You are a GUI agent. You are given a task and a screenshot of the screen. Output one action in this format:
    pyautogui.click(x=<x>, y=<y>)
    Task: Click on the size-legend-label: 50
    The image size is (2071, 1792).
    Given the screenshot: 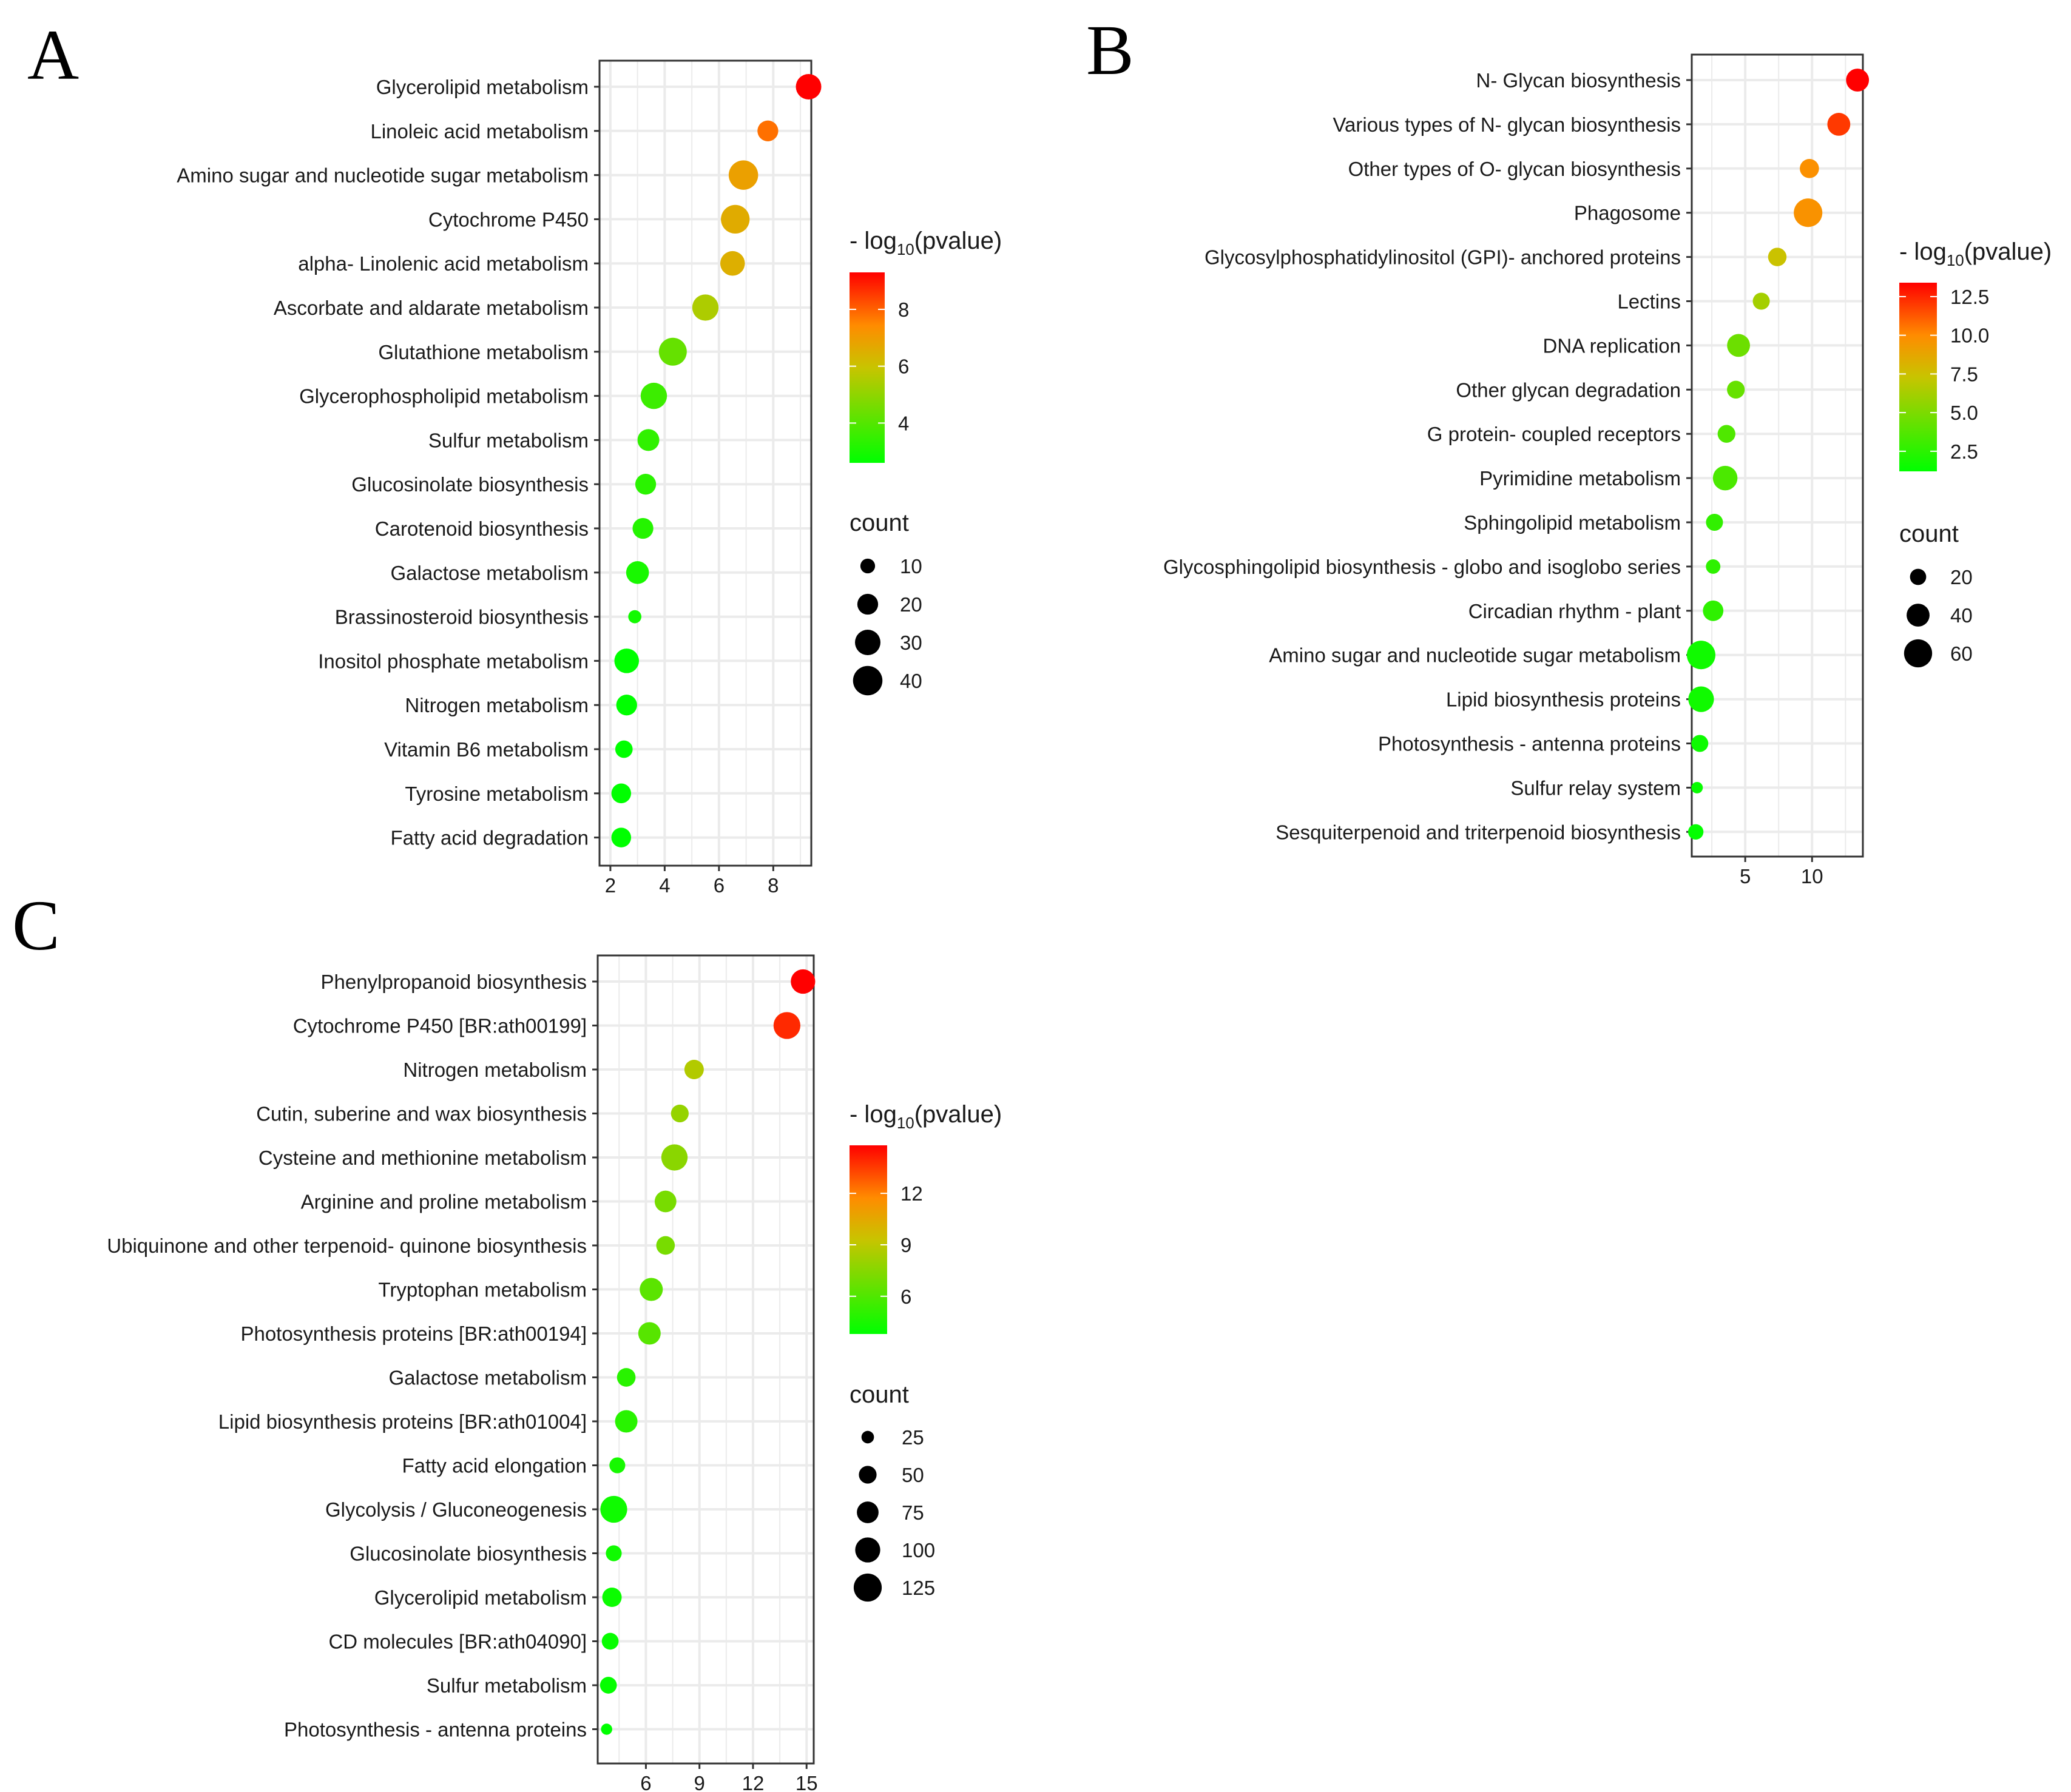 What is the action you would take?
    pyautogui.click(x=913, y=1475)
    